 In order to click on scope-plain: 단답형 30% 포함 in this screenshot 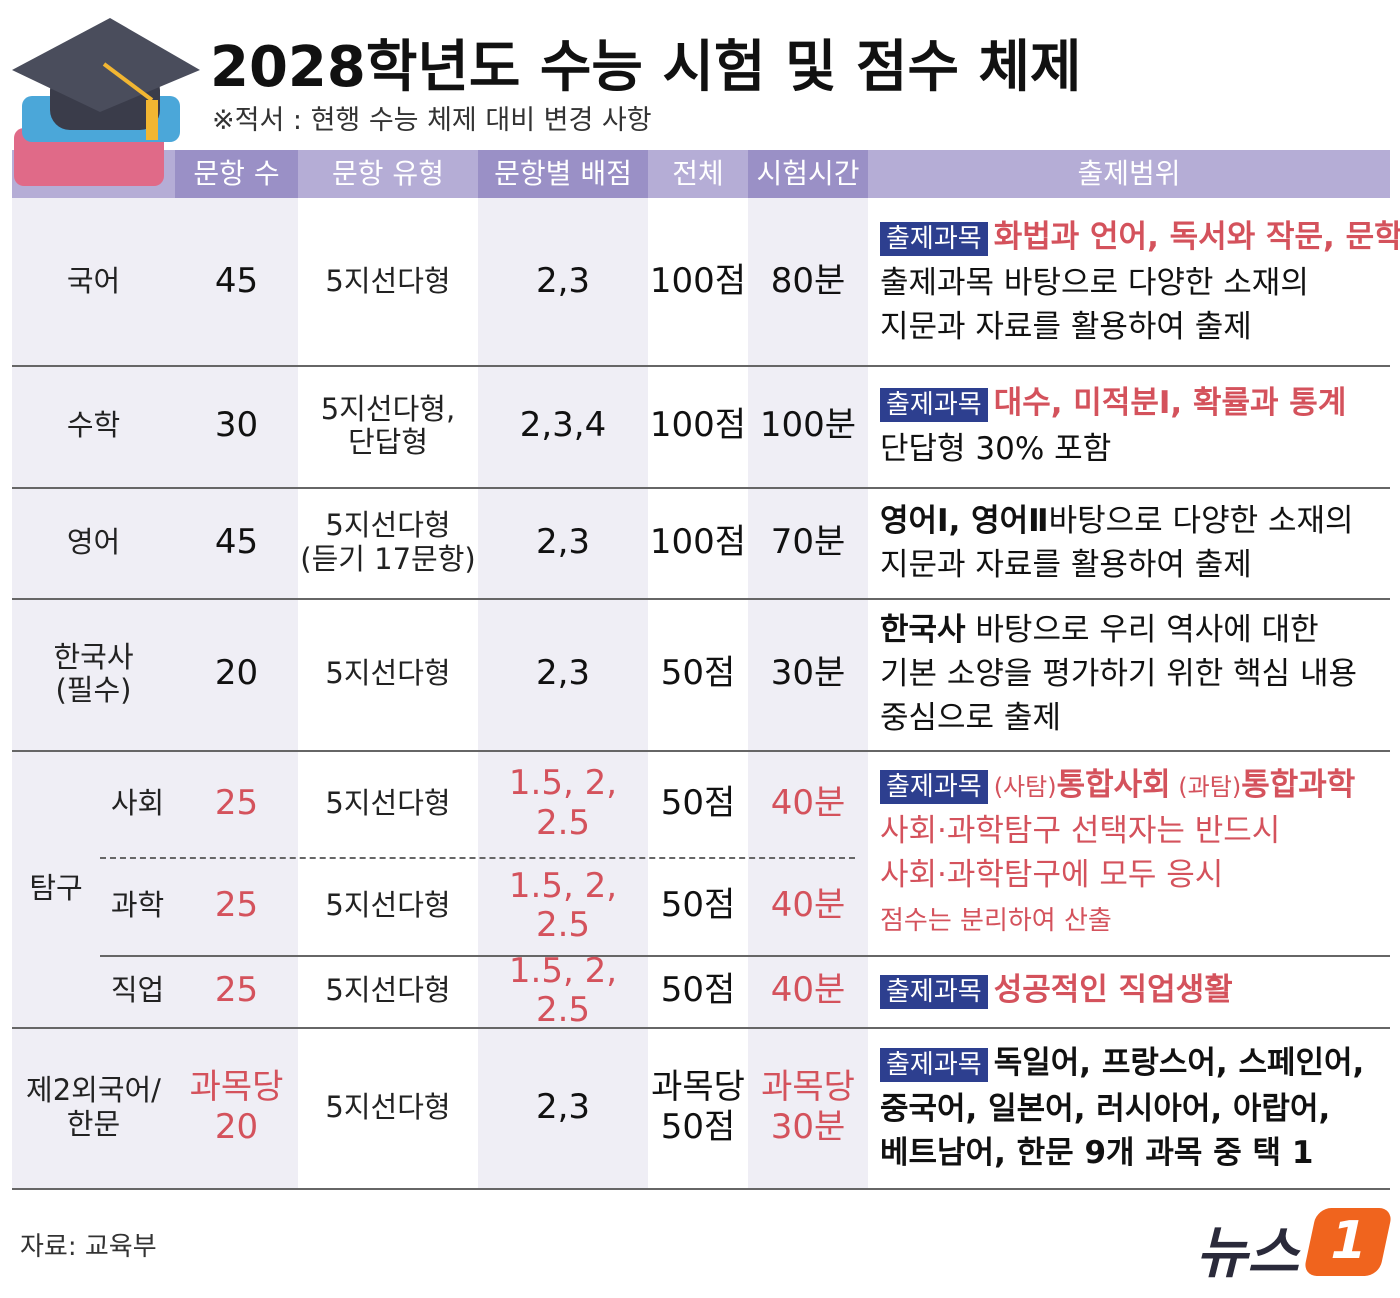, I will do `click(996, 449)`.